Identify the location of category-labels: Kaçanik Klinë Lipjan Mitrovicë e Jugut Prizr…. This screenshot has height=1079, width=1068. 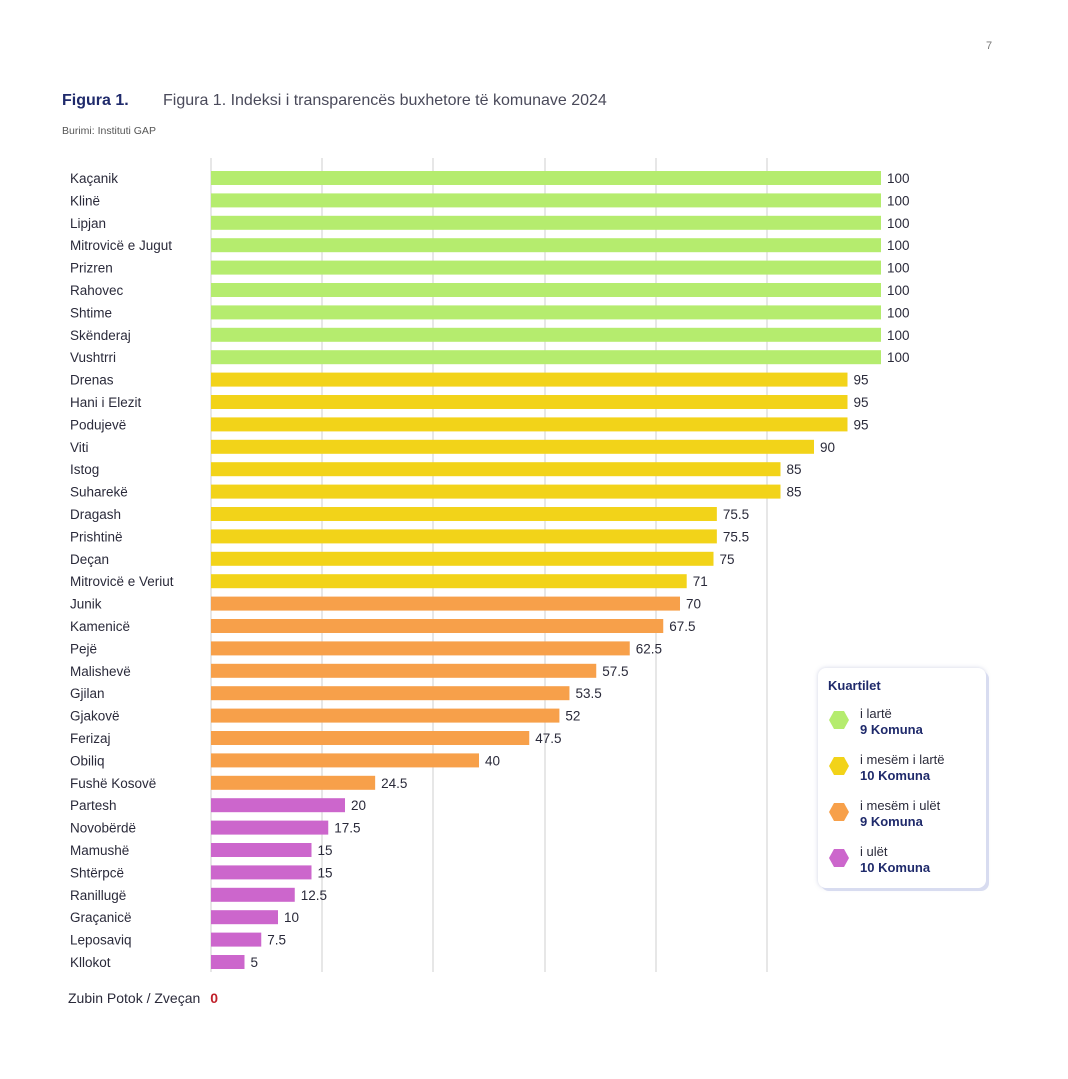
(122, 570).